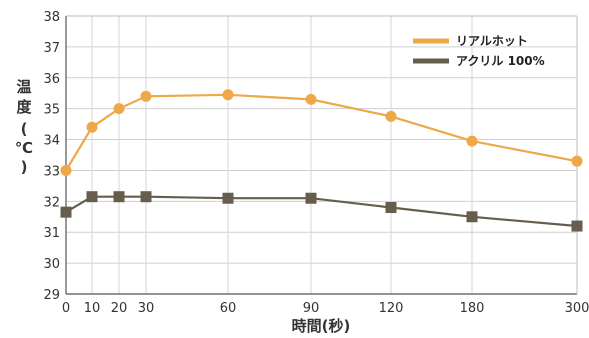 Image resolution: width=589 pixels, height=338 pixels. What do you see at coordinates (51, 79) in the screenshot?
I see `y-tick-label-7: 36` at bounding box center [51, 79].